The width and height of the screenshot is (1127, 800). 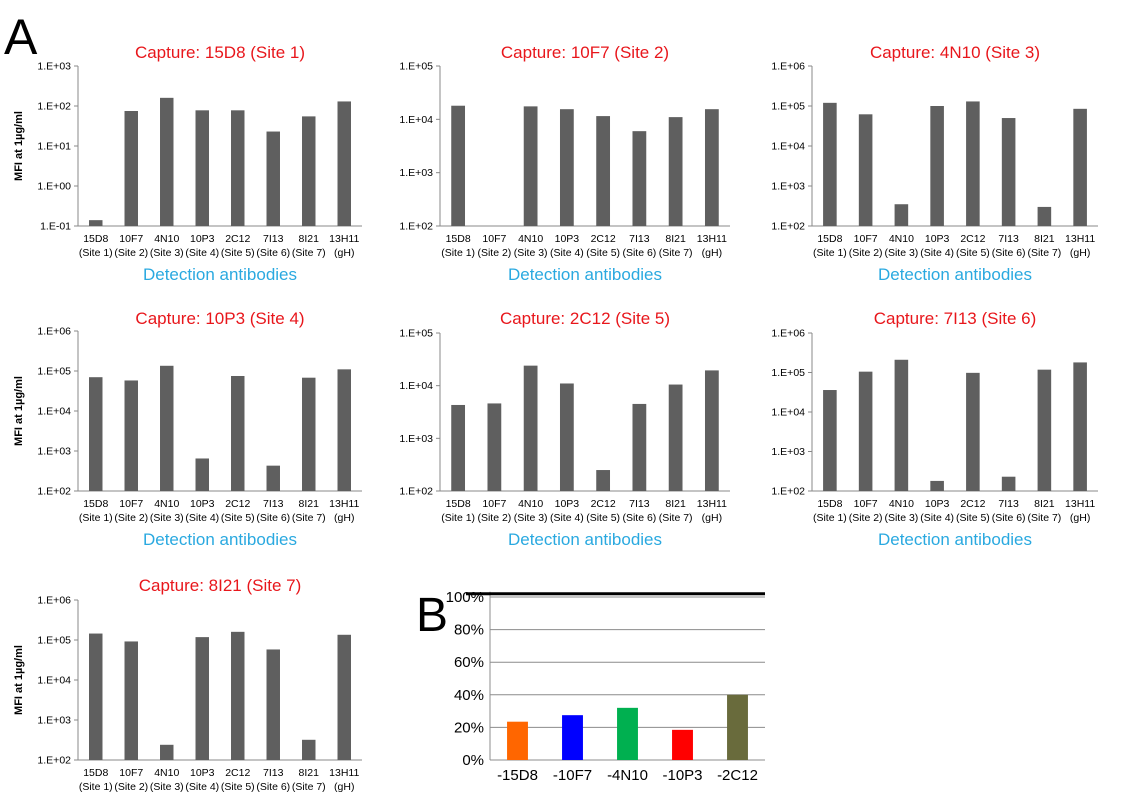 I want to click on y-tick-label: 40%, so click(x=469, y=695).